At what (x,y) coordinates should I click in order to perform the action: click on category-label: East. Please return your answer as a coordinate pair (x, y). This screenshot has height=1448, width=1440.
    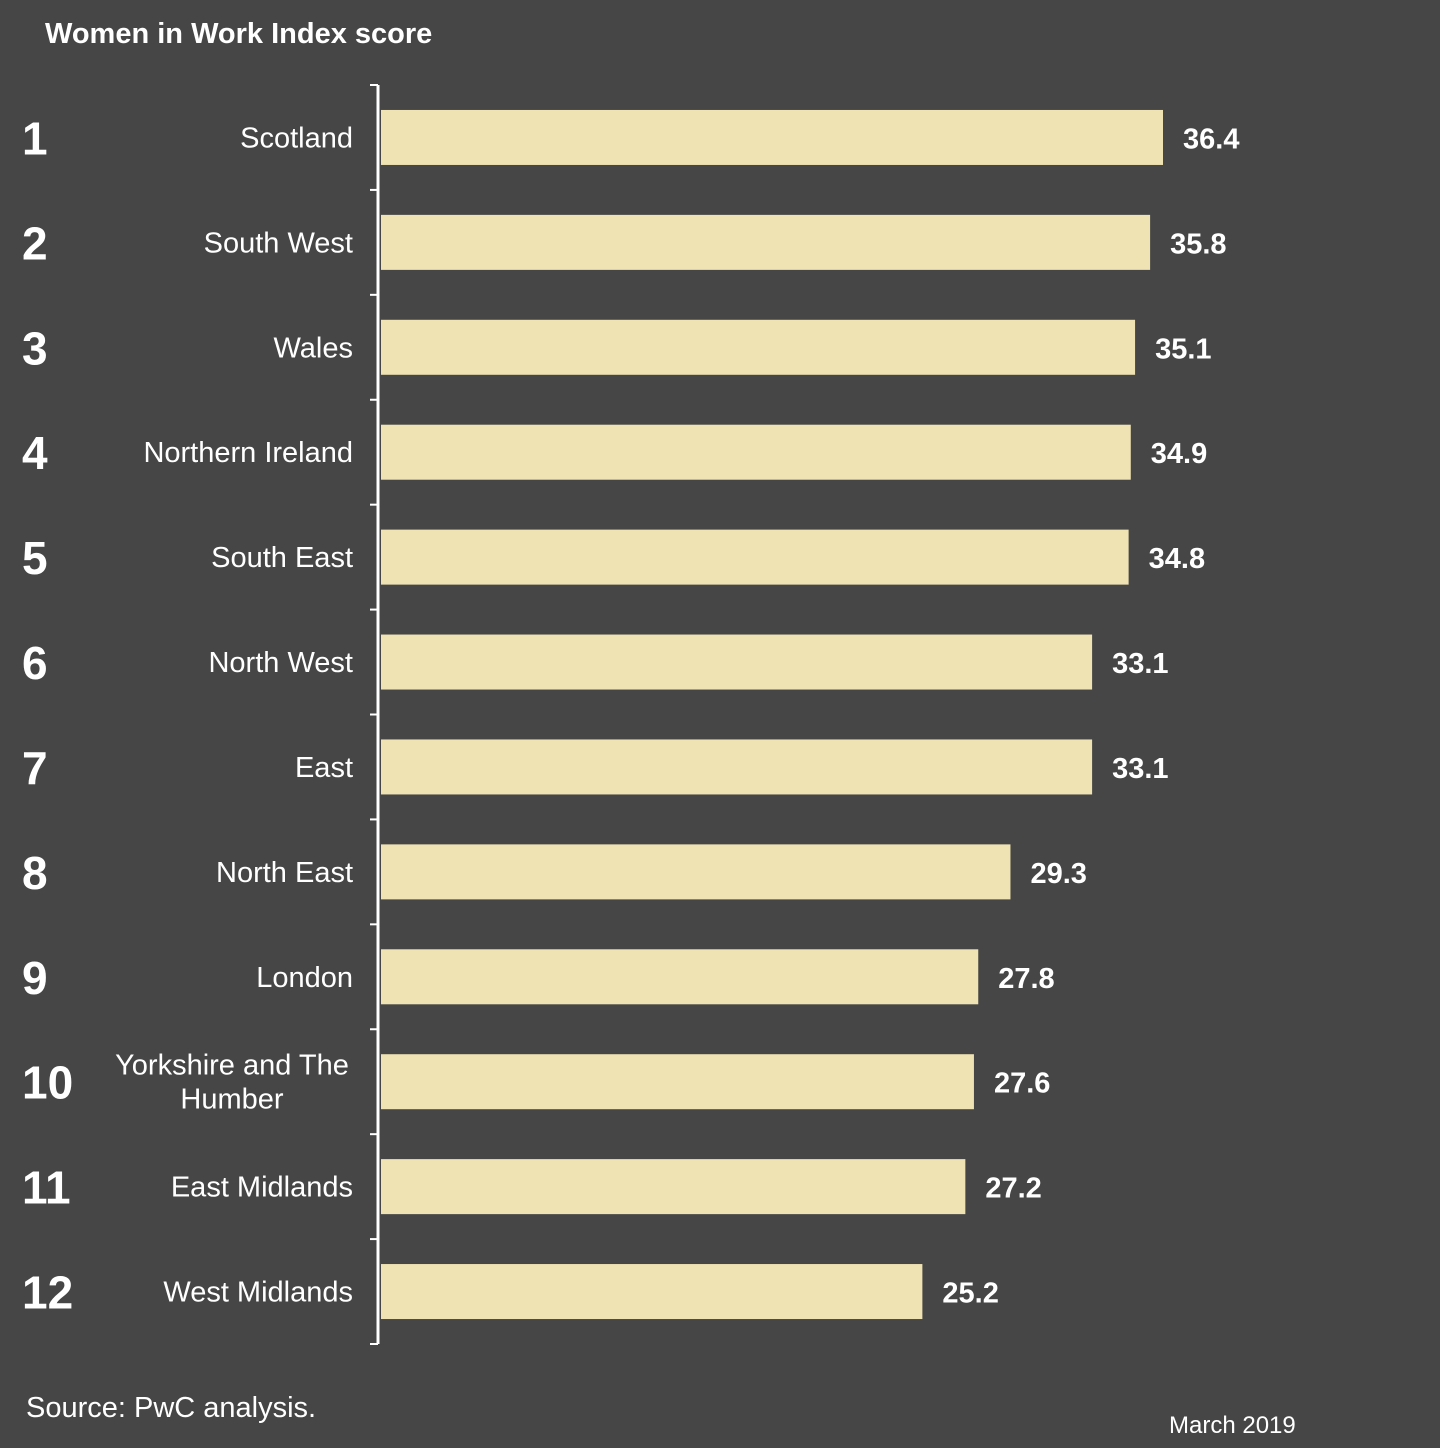
    Looking at the image, I should click on (324, 768).